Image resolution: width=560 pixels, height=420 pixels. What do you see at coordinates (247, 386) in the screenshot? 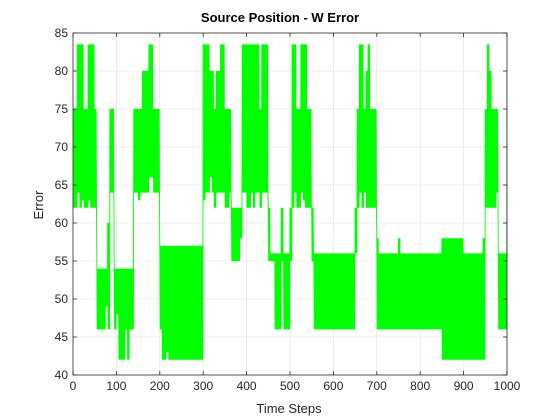
I see `x-tick-label: 400` at bounding box center [247, 386].